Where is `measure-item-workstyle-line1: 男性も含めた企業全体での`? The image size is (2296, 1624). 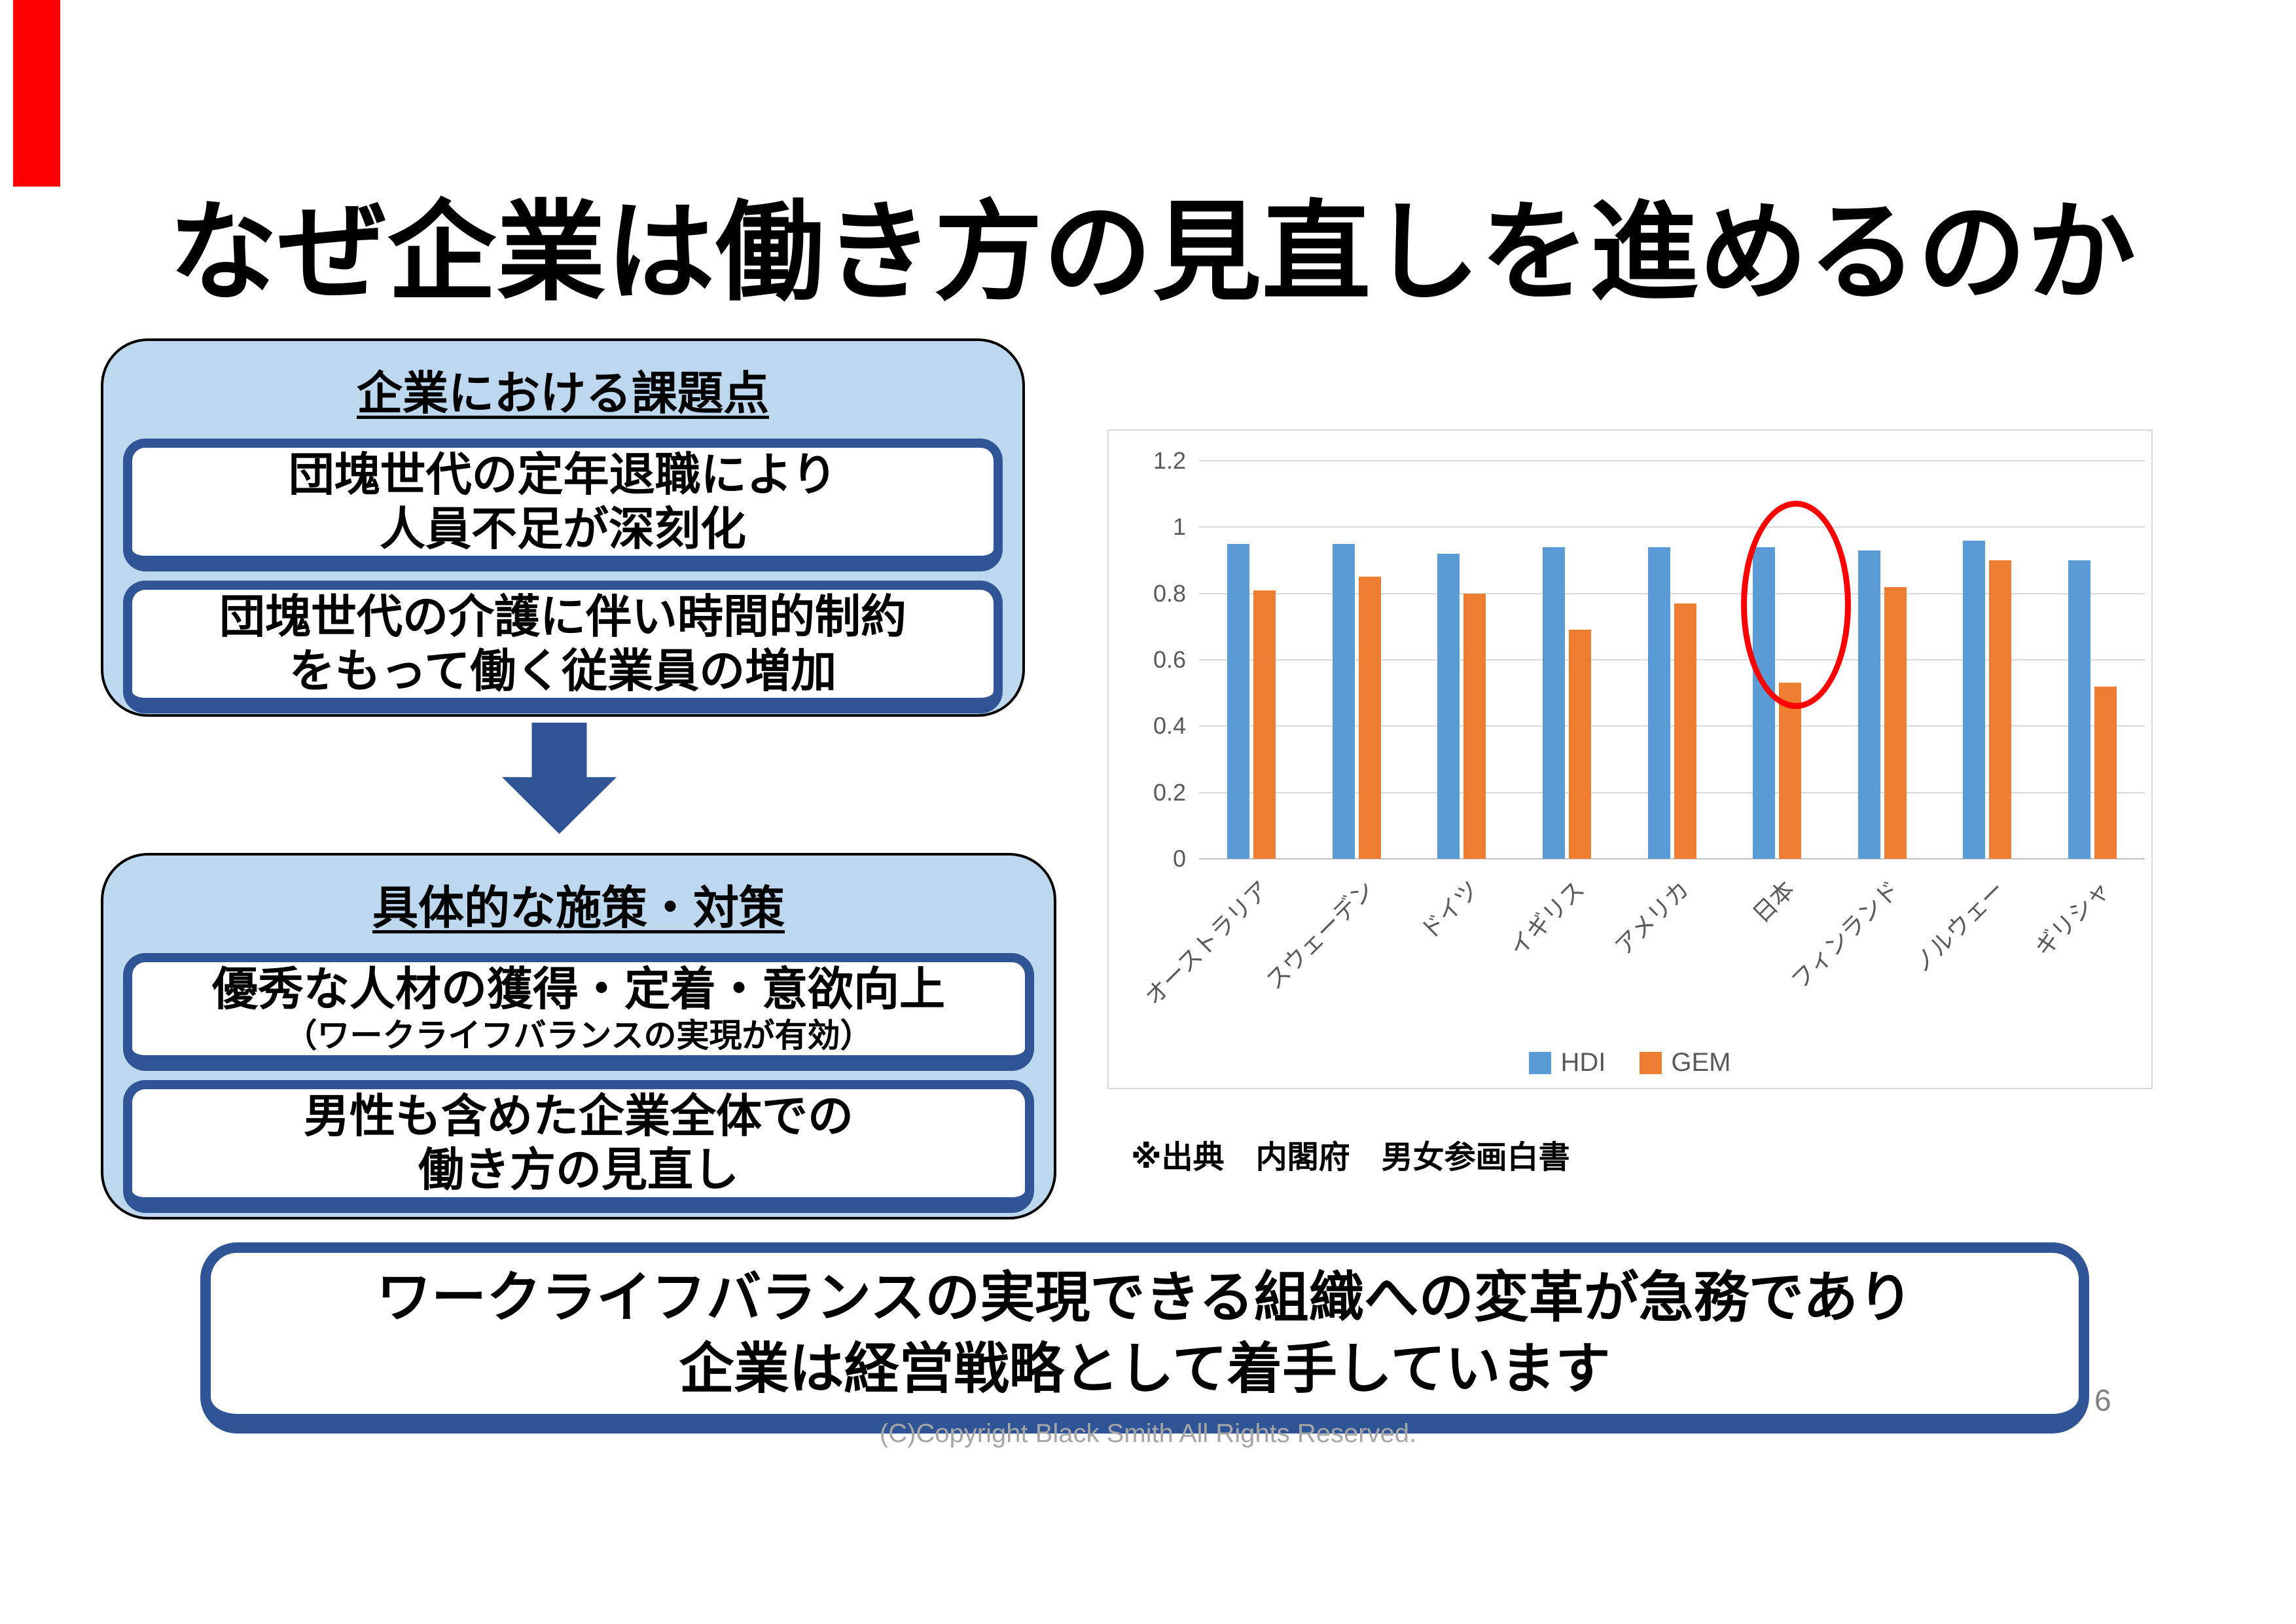 measure-item-workstyle-line1: 男性も含めた企業全体での is located at coordinates (578, 1116).